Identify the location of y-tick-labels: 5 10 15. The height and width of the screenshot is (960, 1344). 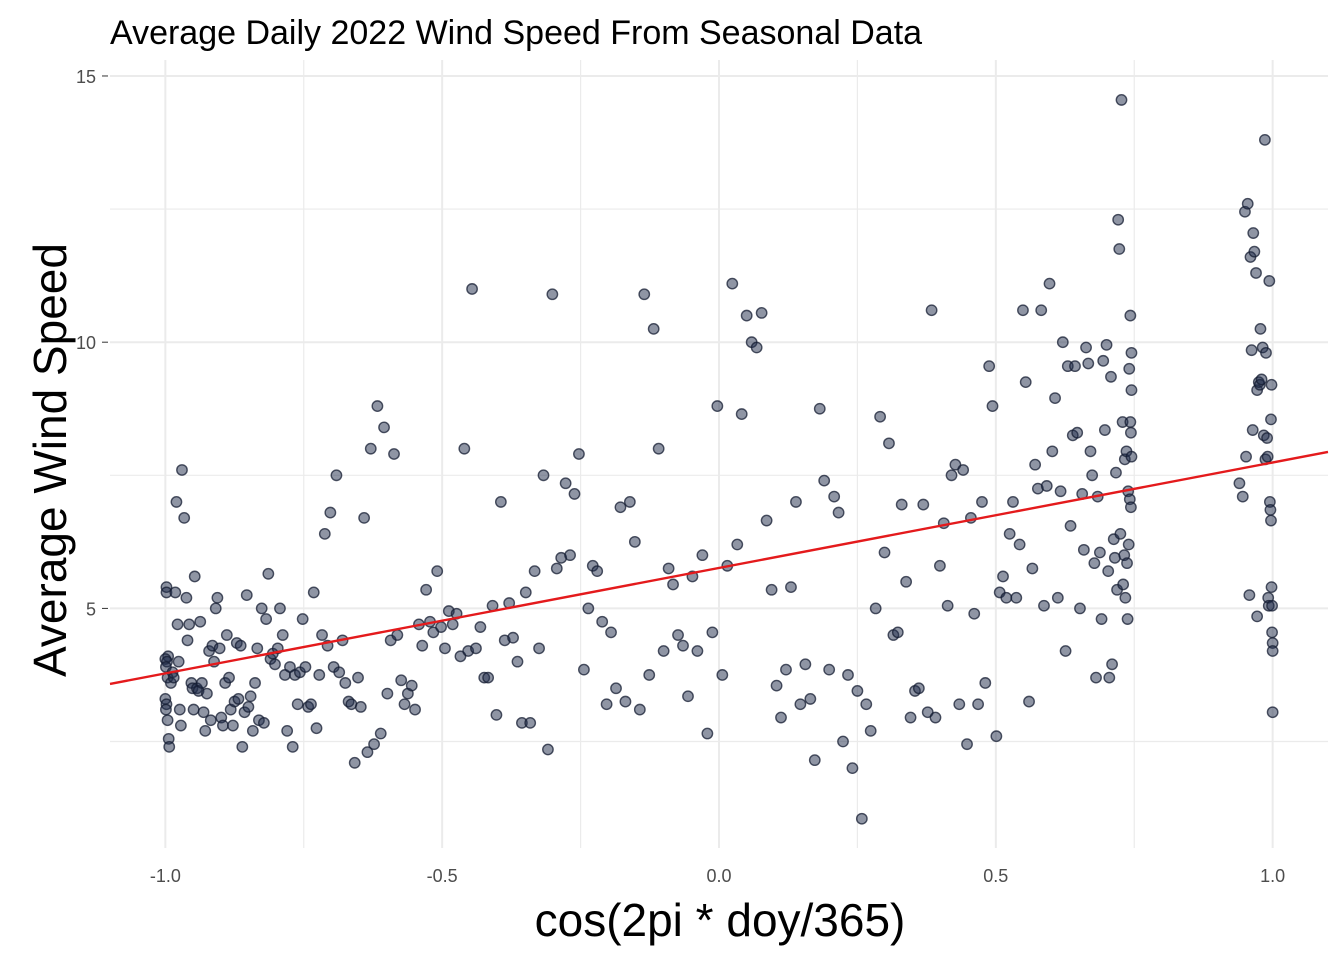
(92, 343).